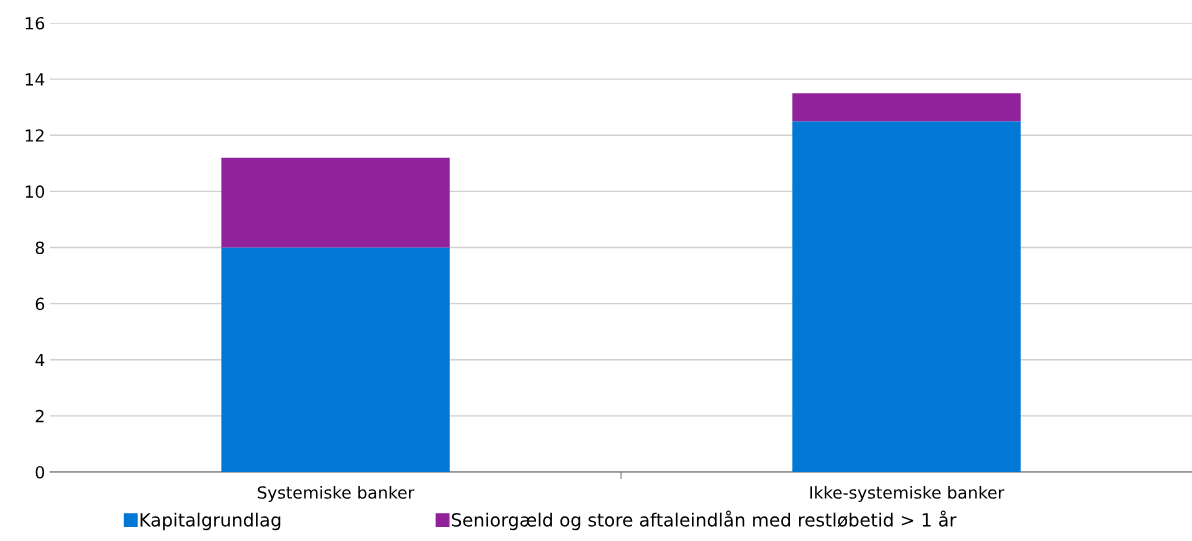  What do you see at coordinates (35, 23) in the screenshot?
I see `y-tick-label: 16` at bounding box center [35, 23].